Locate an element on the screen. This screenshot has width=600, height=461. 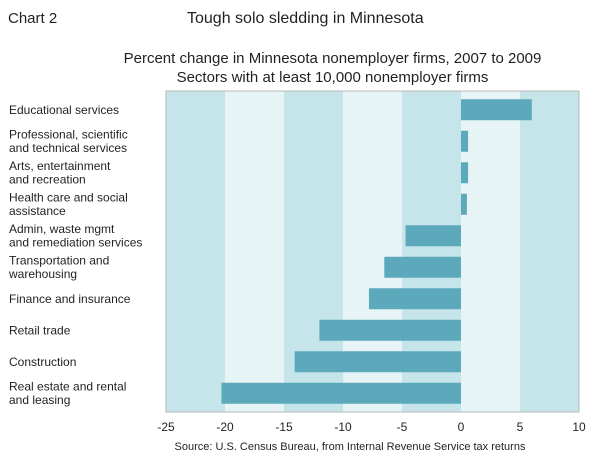
x-tick-label: -25 is located at coordinates (166, 427).